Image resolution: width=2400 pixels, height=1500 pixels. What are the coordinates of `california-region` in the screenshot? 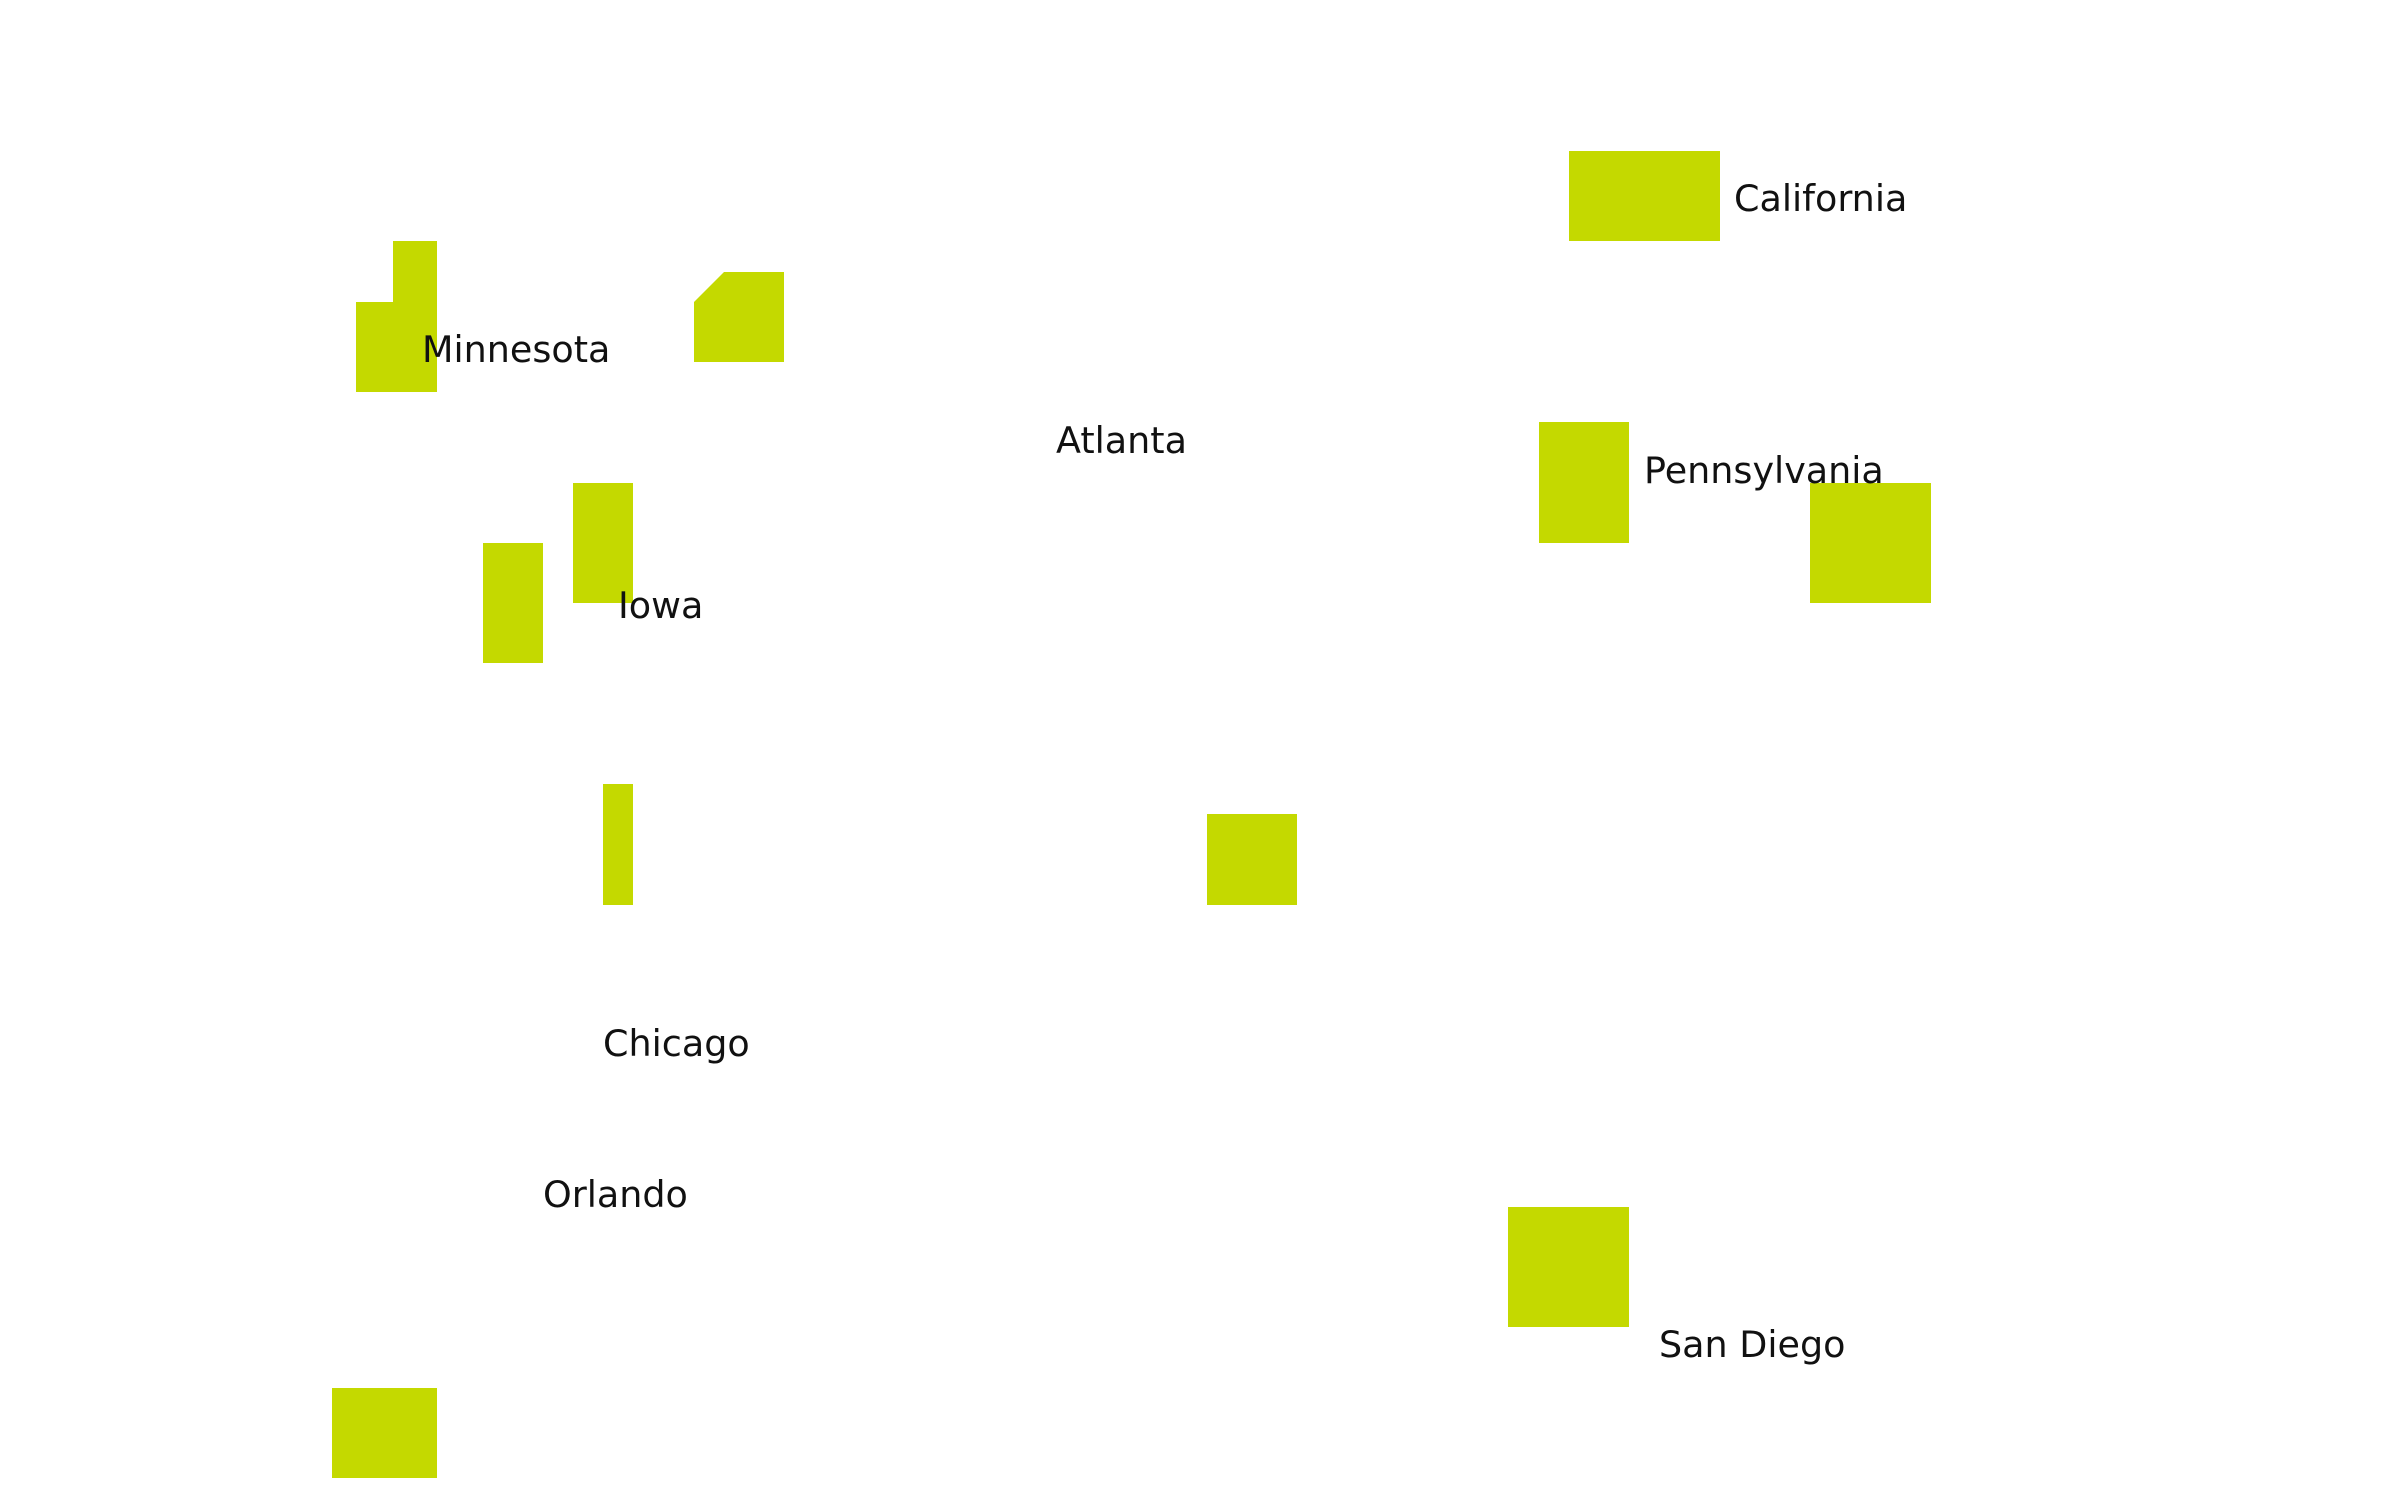 It's located at (1644, 196).